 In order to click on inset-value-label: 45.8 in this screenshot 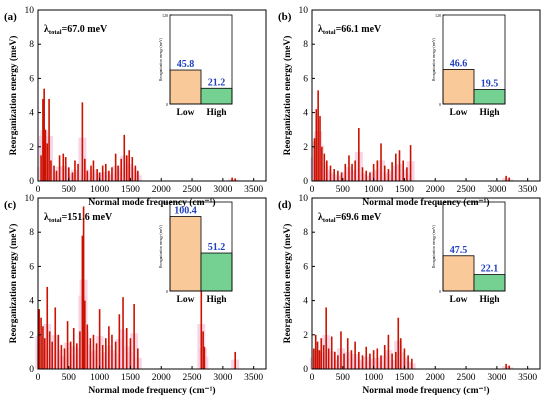, I will do `click(186, 64)`.